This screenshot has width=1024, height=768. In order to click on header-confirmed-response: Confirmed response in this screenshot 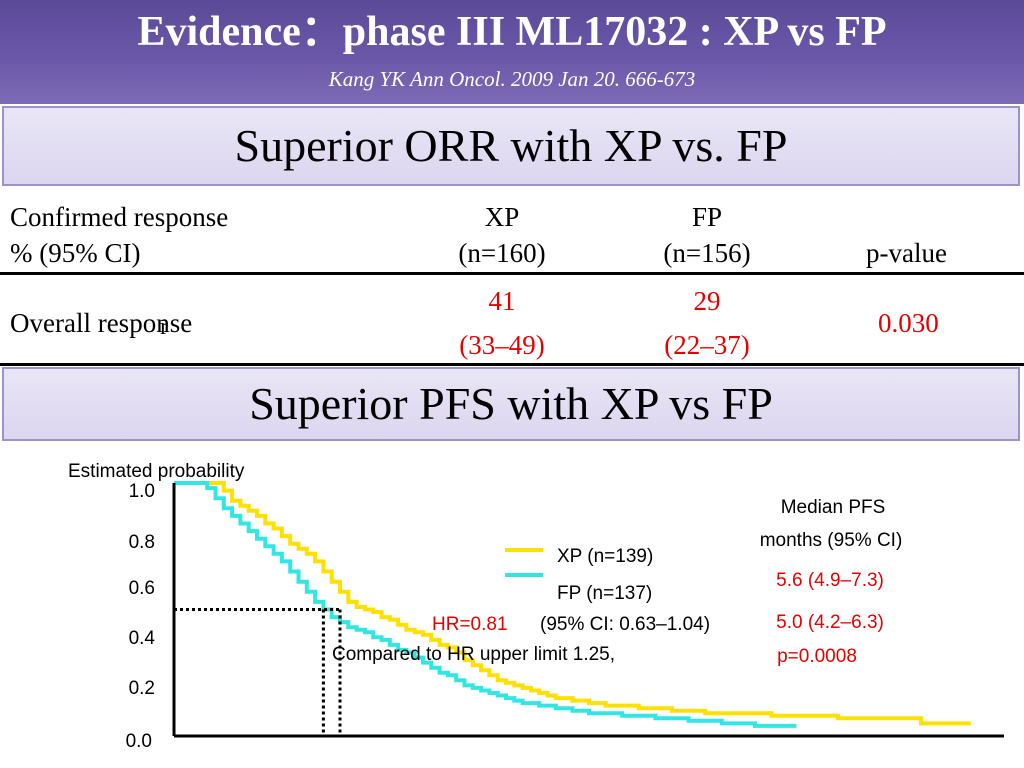, I will do `click(119, 217)`.